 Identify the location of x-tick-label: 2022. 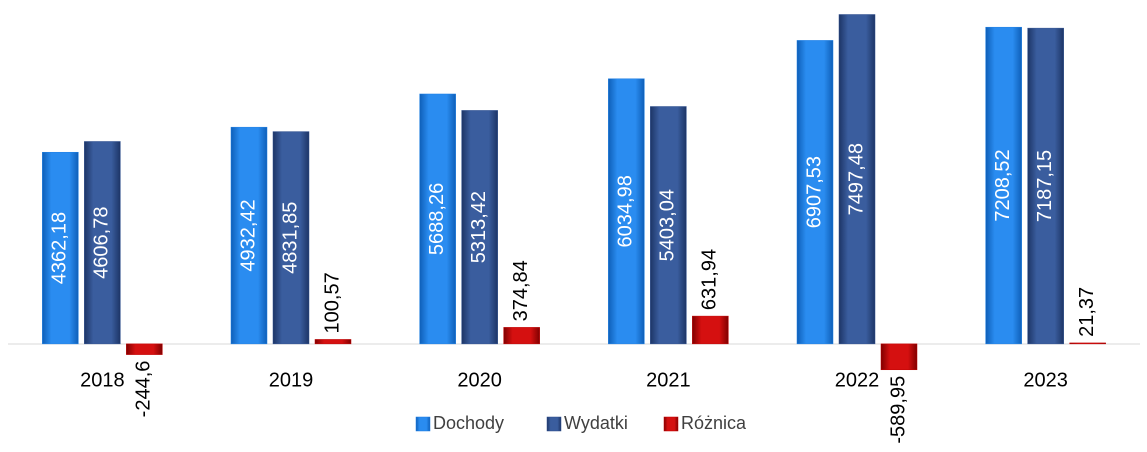
(857, 380).